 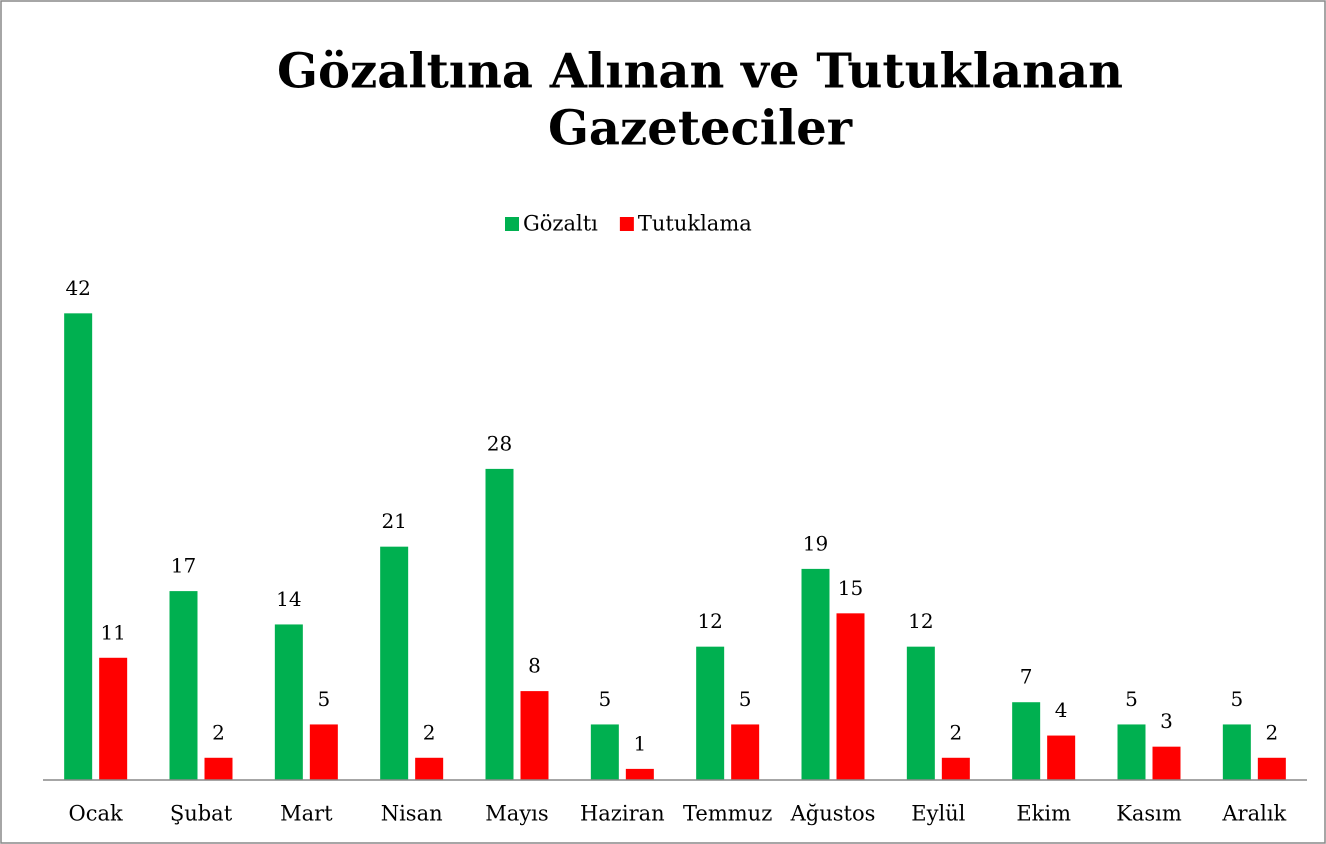 I want to click on x-tick-label: Mart, so click(x=306, y=814).